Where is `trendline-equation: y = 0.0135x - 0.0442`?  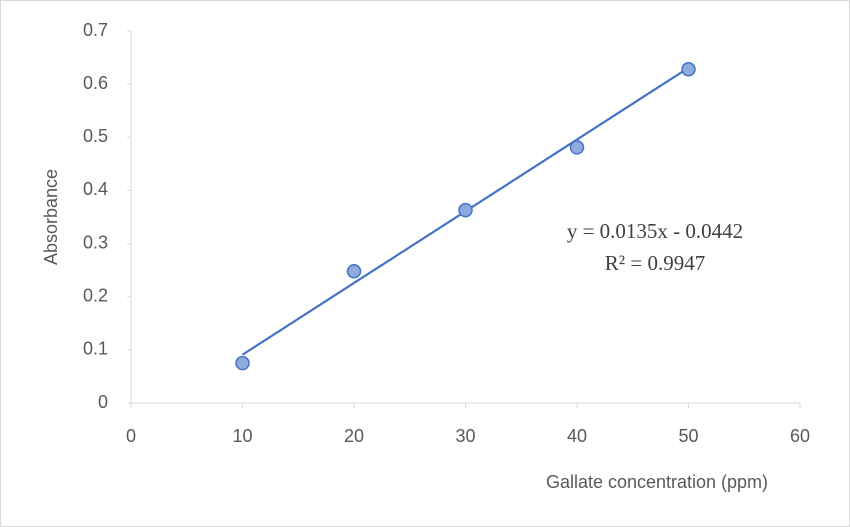 trendline-equation: y = 0.0135x - 0.0442 is located at coordinates (655, 231).